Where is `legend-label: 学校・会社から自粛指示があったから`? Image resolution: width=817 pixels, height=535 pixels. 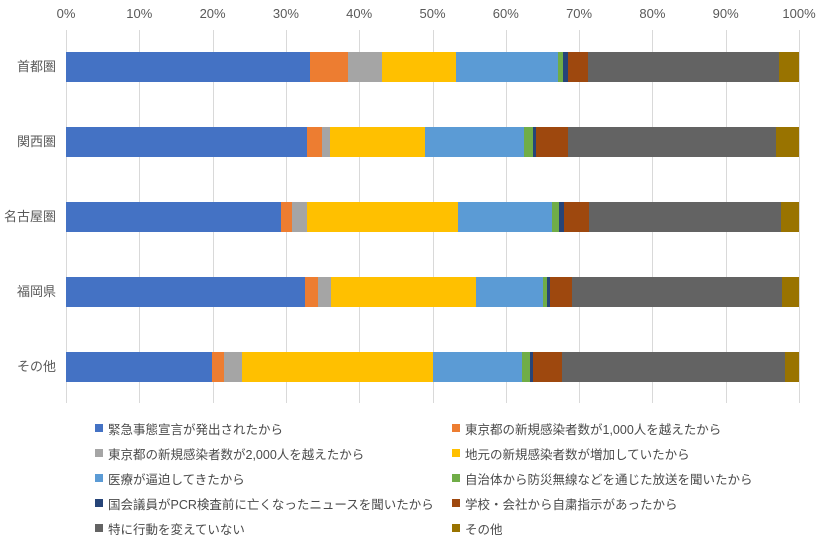
legend-label: 学校・会社から自粛指示があったから is located at coordinates (571, 504).